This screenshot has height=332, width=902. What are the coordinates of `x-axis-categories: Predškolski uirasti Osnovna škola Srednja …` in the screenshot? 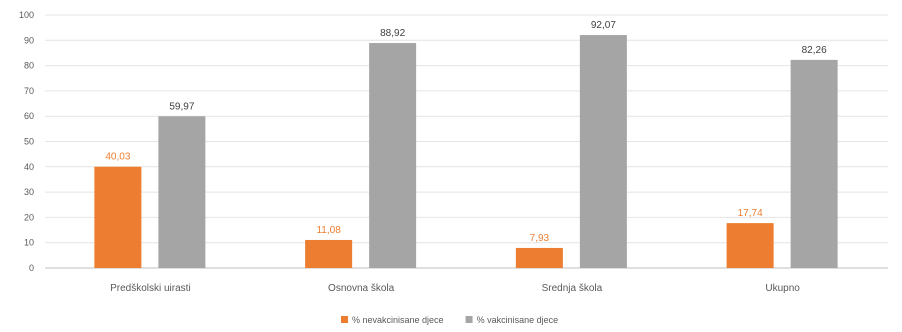 It's located at (455, 288).